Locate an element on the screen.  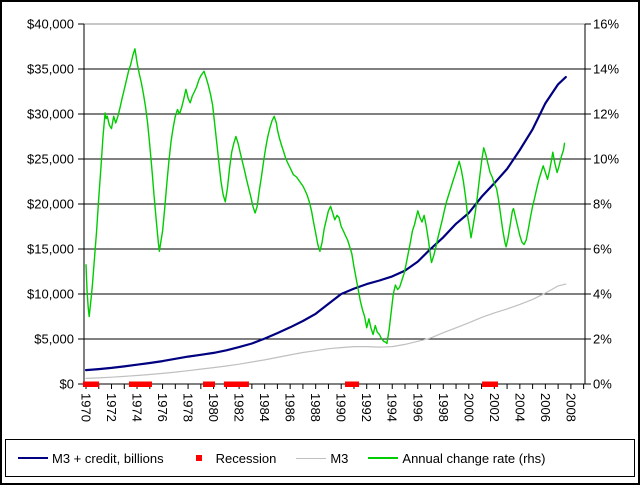
legend-label-annual-change: Annual change rate (rhs) is located at coordinates (474, 458).